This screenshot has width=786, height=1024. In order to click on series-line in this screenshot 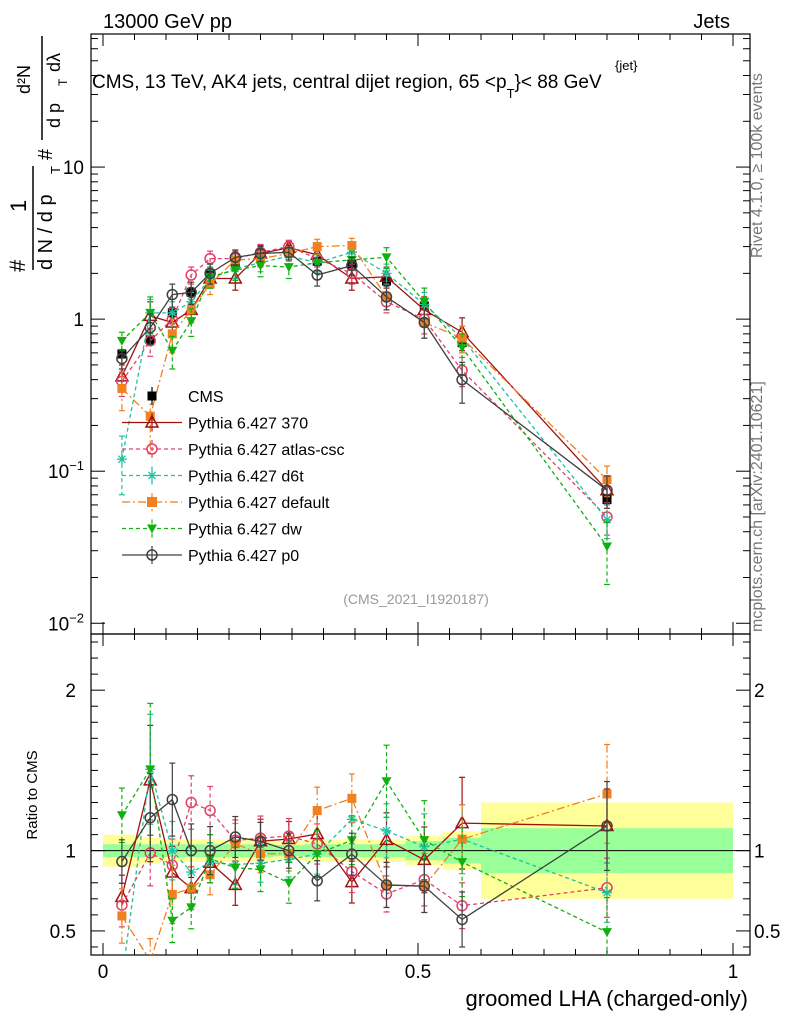, I will do `click(364, 371)`.